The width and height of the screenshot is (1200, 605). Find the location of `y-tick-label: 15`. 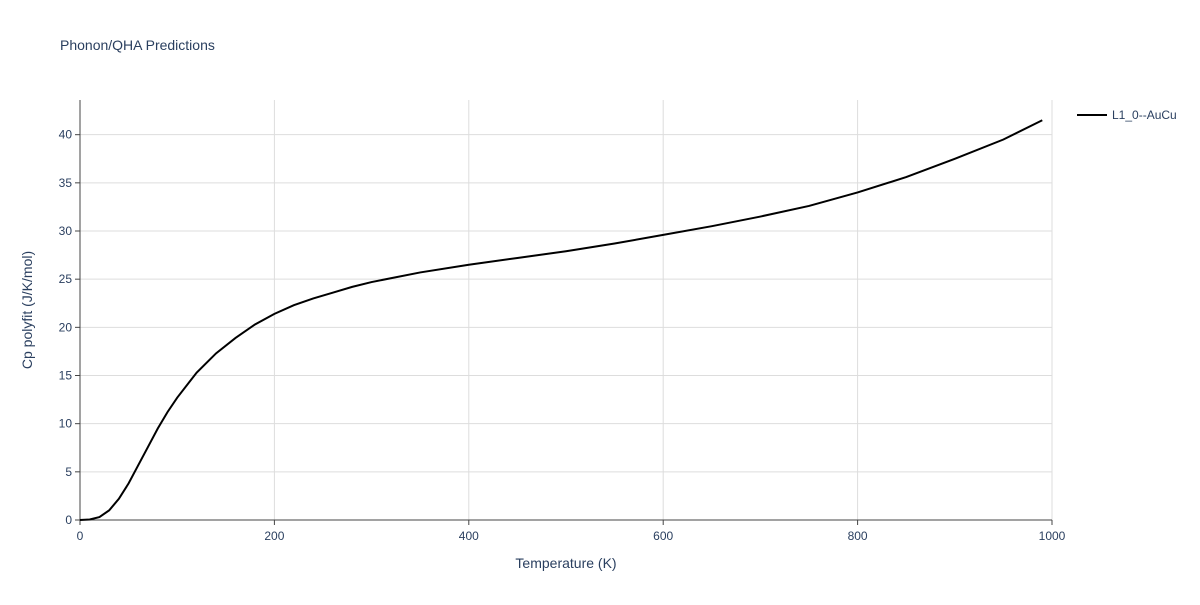

y-tick-label: 15 is located at coordinates (66, 376).